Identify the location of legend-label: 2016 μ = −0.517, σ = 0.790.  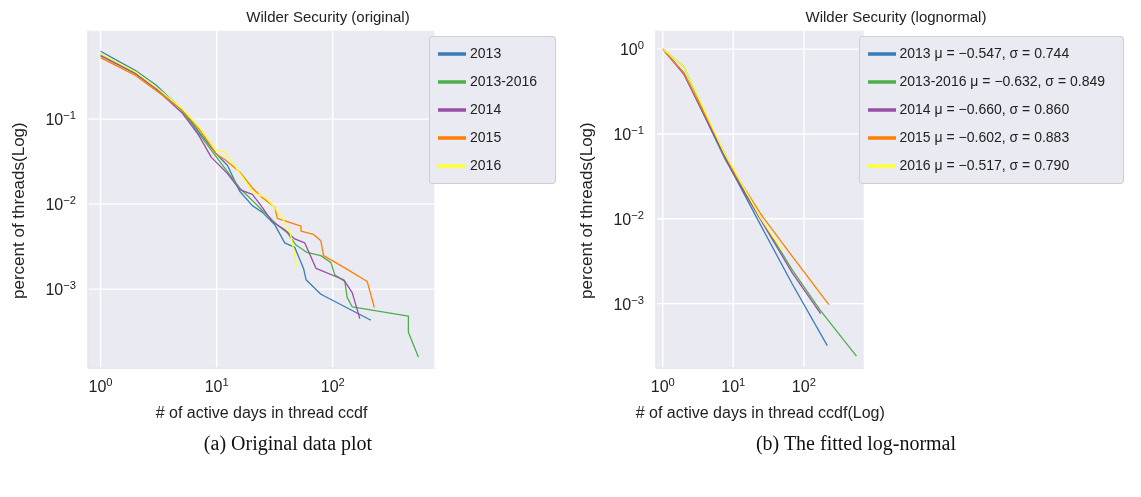
(984, 164).